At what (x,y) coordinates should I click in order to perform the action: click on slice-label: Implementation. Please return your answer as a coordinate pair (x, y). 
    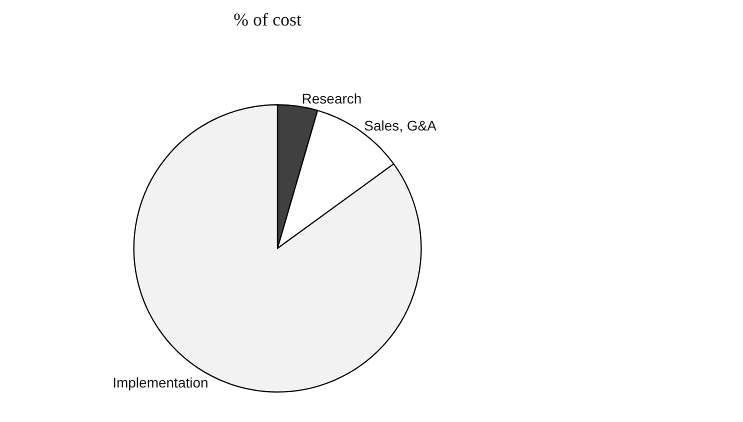
    Looking at the image, I should click on (160, 382).